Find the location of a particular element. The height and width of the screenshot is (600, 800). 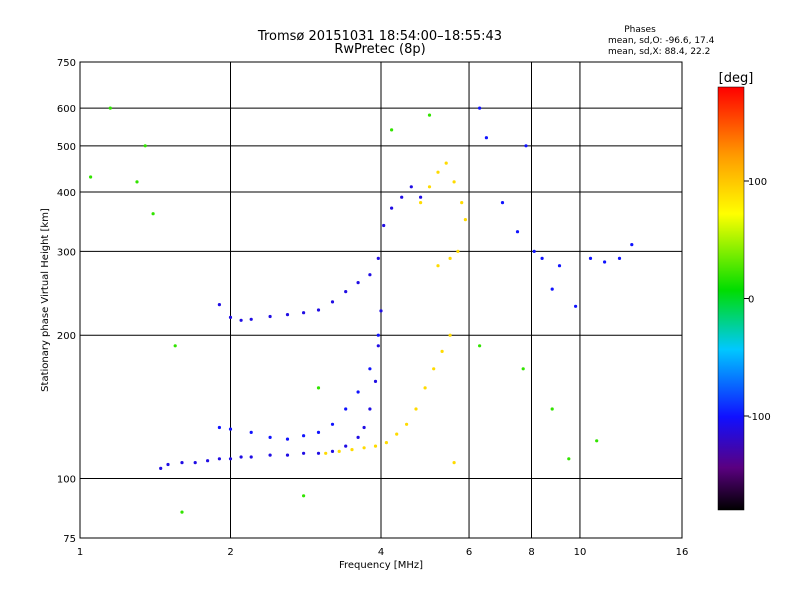

stats-line-o: mean, sd,O: -96.6, 17.4 is located at coordinates (661, 41).